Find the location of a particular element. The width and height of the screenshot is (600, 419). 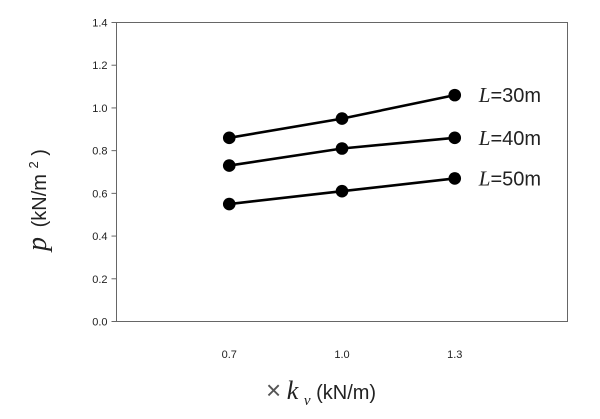

y-tick-label: 0.6 is located at coordinates (99, 194).